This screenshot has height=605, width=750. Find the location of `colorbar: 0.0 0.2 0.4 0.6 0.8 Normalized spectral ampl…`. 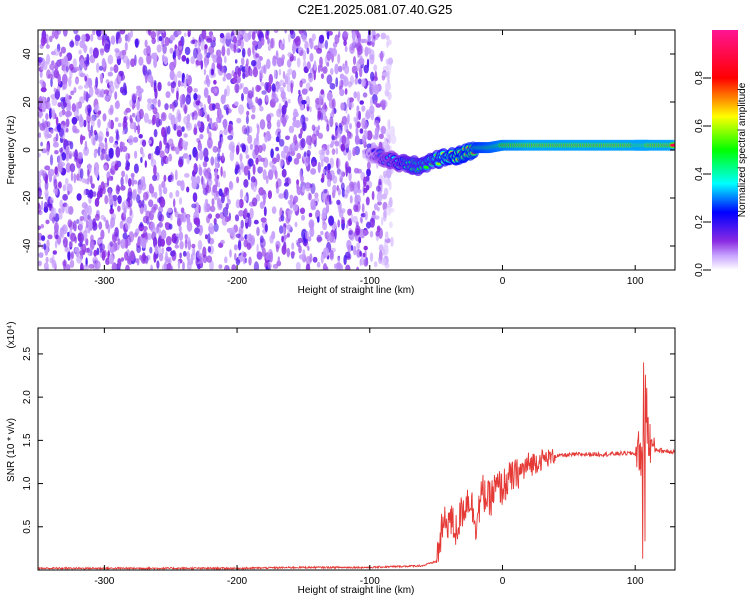

colorbar: 0.0 0.2 0.4 0.6 0.8 Normalized spectral ampl… is located at coordinates (721, 153).